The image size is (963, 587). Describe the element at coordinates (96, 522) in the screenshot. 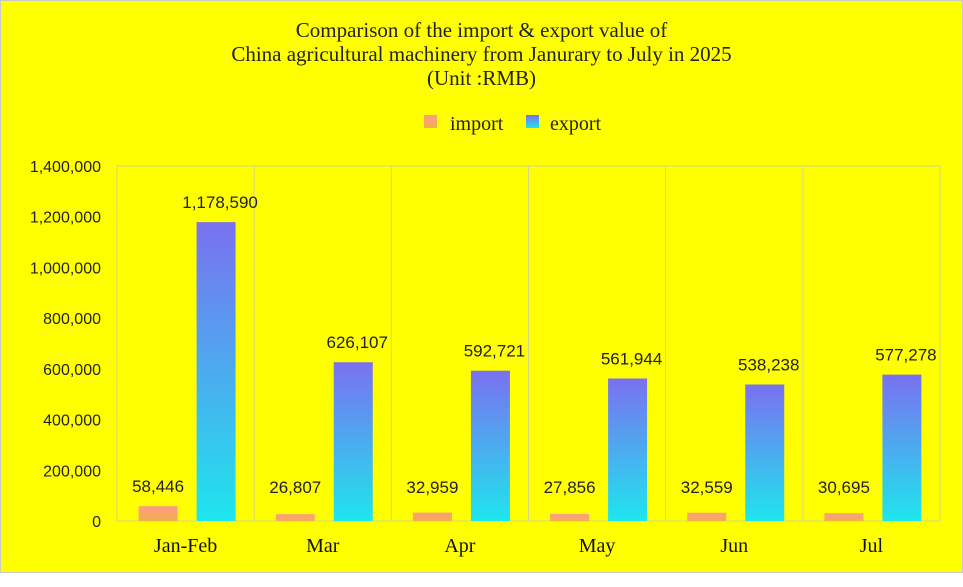

I see `y-tick-label: 0` at that location.